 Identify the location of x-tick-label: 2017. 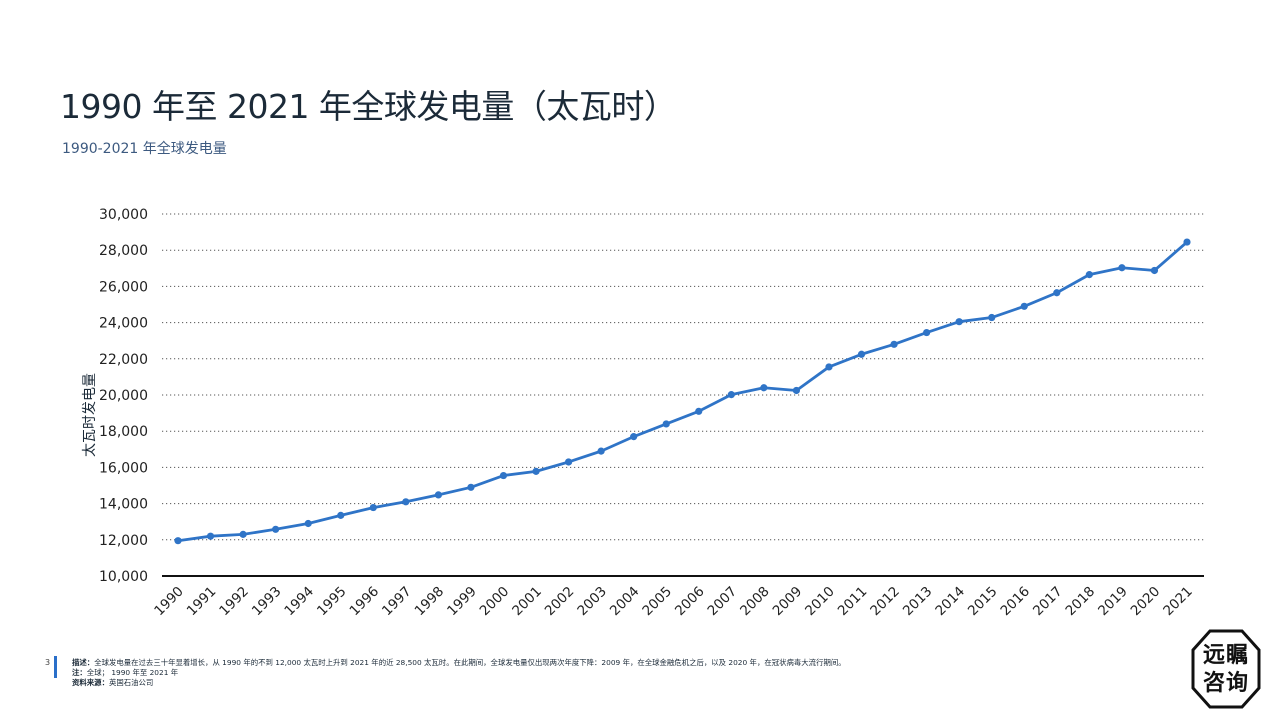
(1048, 602).